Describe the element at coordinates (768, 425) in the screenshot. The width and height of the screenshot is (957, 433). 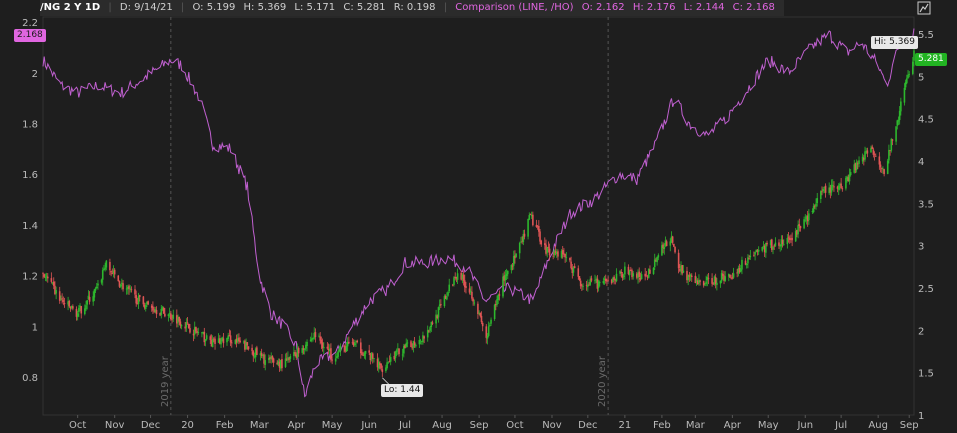
I see `x-axis-tick-label: May` at that location.